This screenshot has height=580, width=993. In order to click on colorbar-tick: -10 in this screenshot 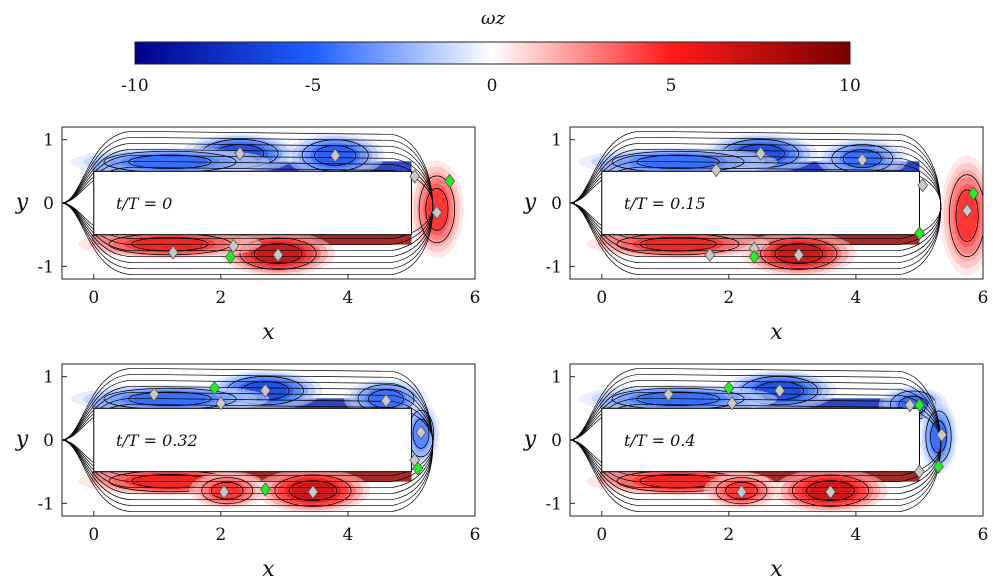, I will do `click(134, 86)`.